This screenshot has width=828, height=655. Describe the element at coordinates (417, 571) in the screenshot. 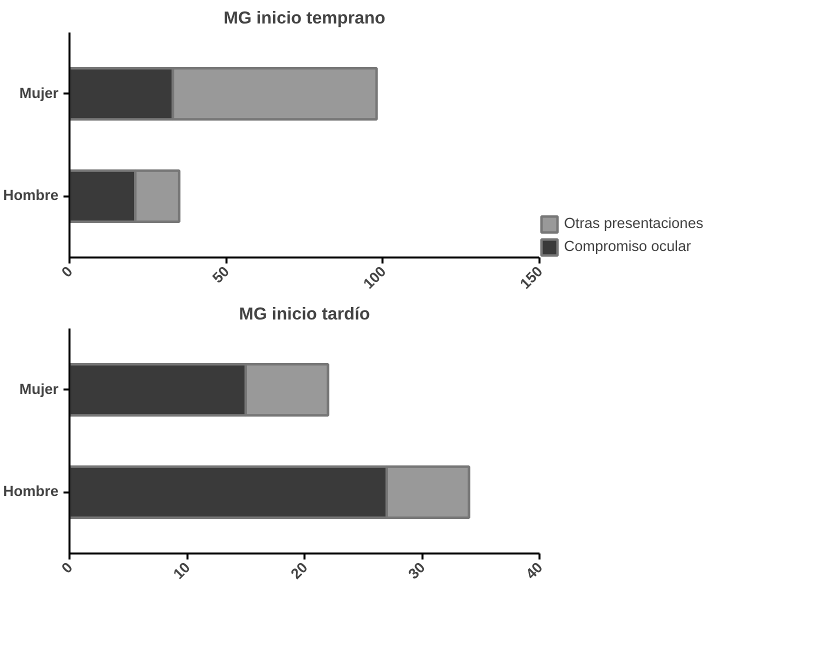

I see `x-tick-label: 30` at that location.